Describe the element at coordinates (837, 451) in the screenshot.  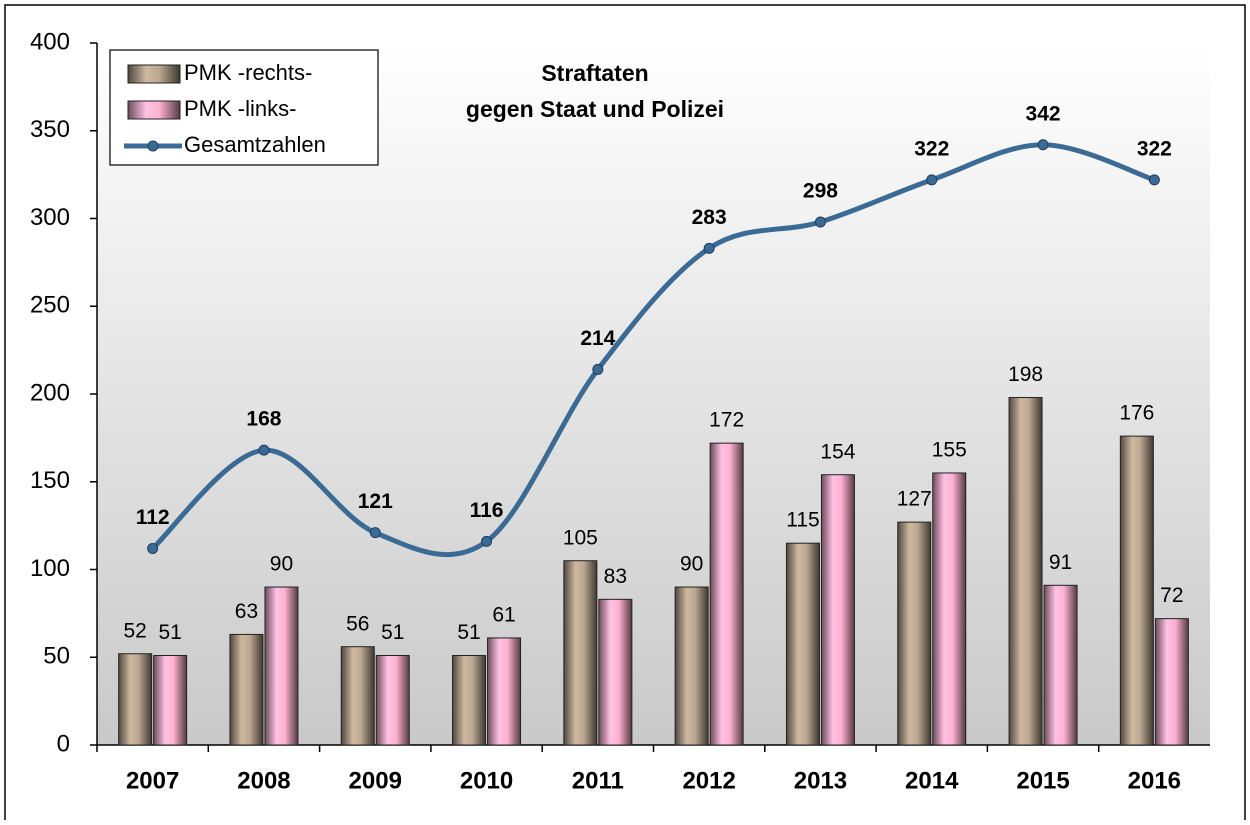
I see `data-label: 154` at that location.